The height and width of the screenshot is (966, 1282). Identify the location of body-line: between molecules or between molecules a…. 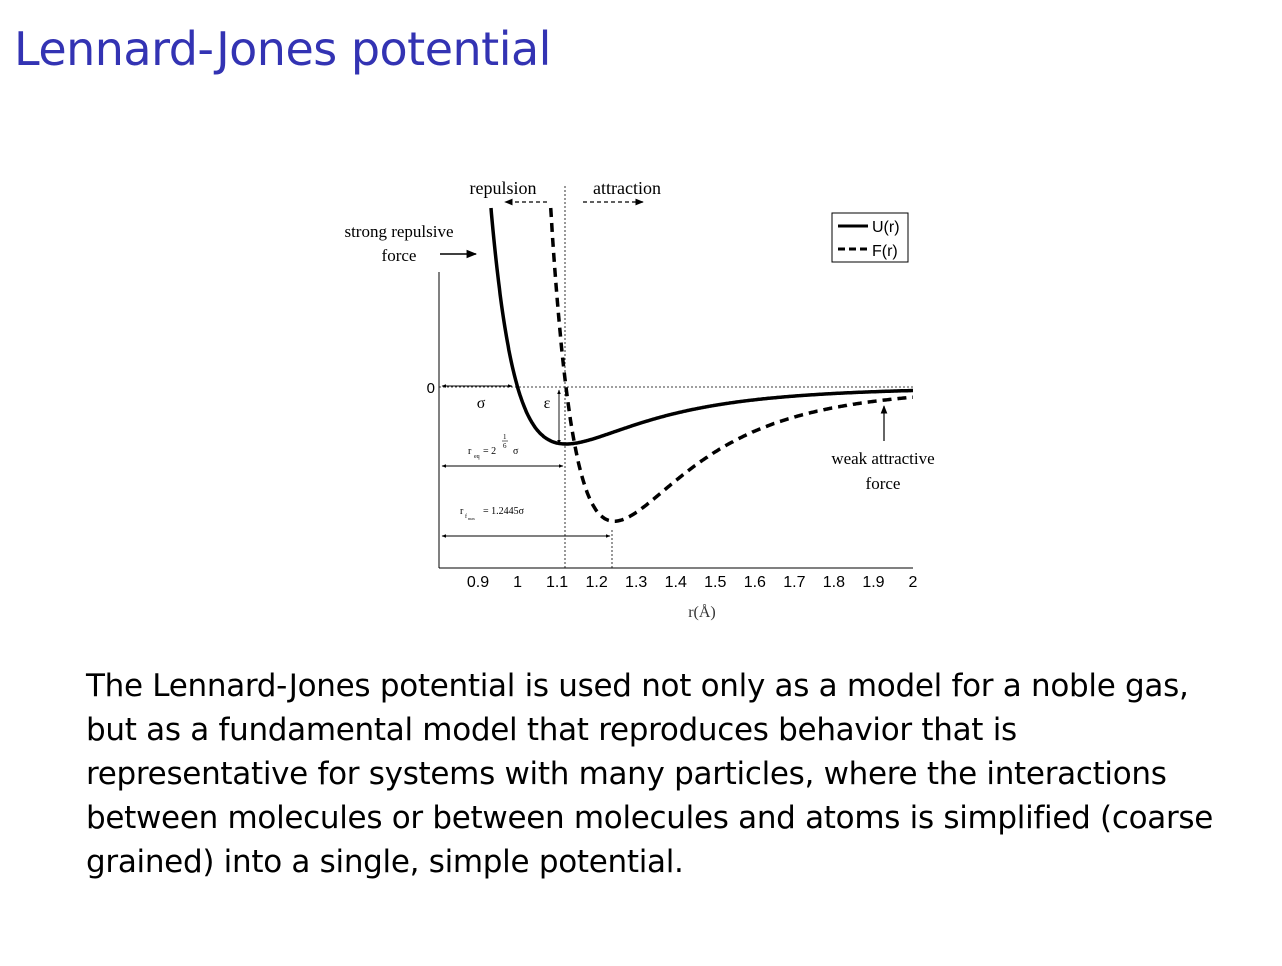
(650, 818).